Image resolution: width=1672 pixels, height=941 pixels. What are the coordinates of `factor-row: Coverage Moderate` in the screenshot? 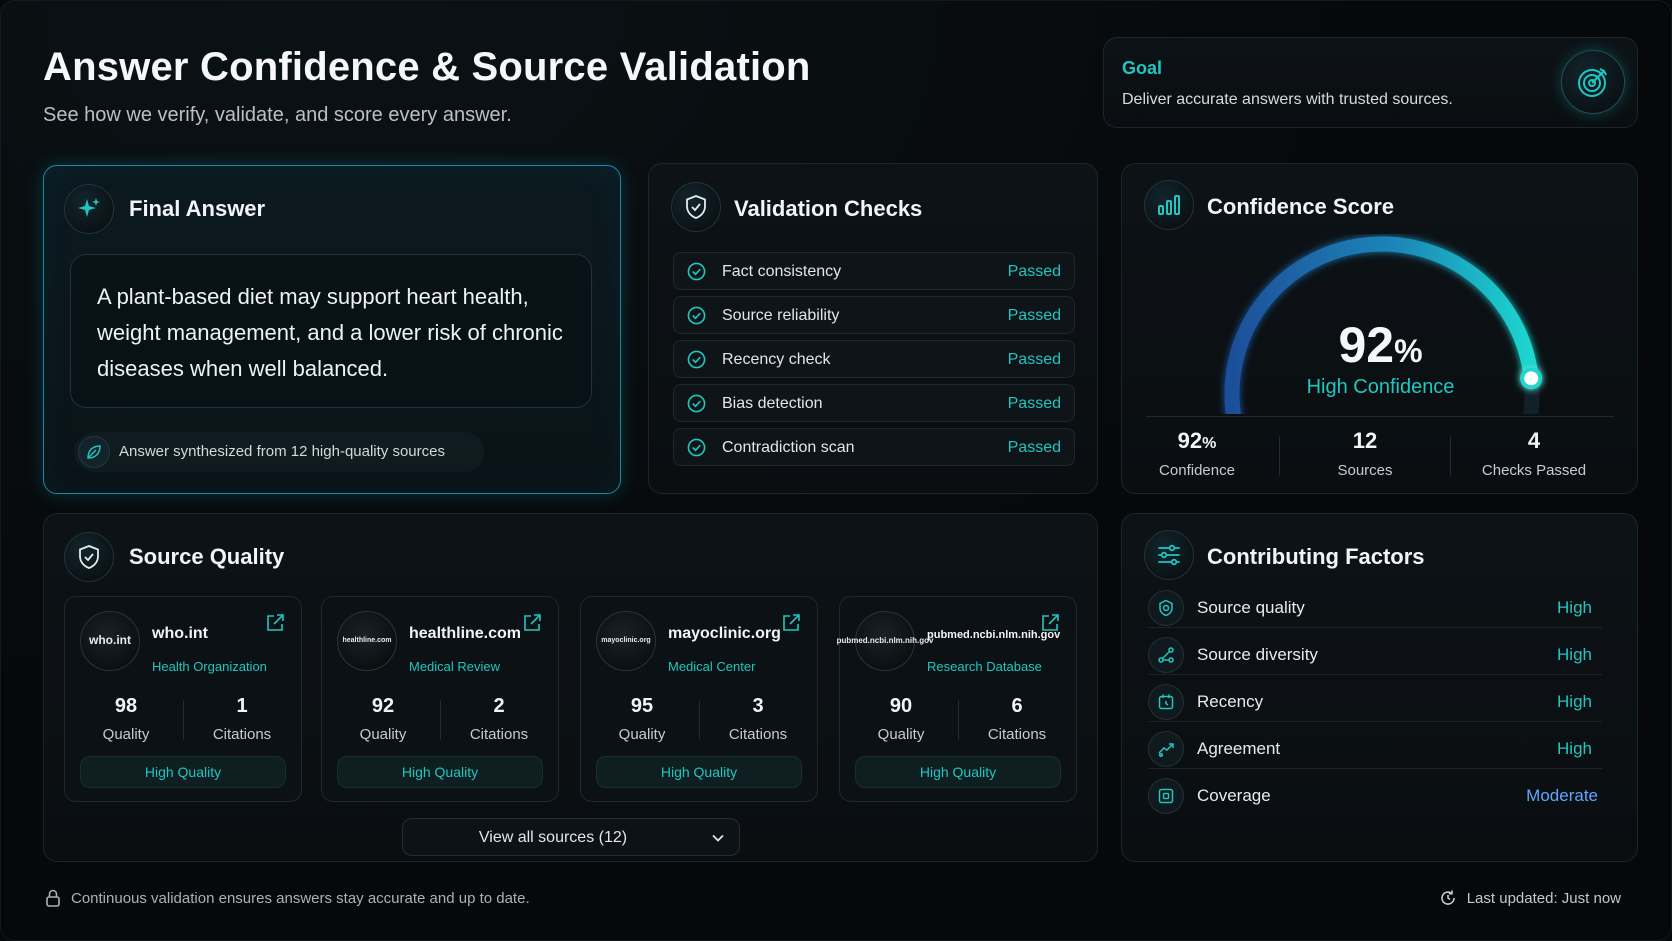 It's located at (1375, 796).